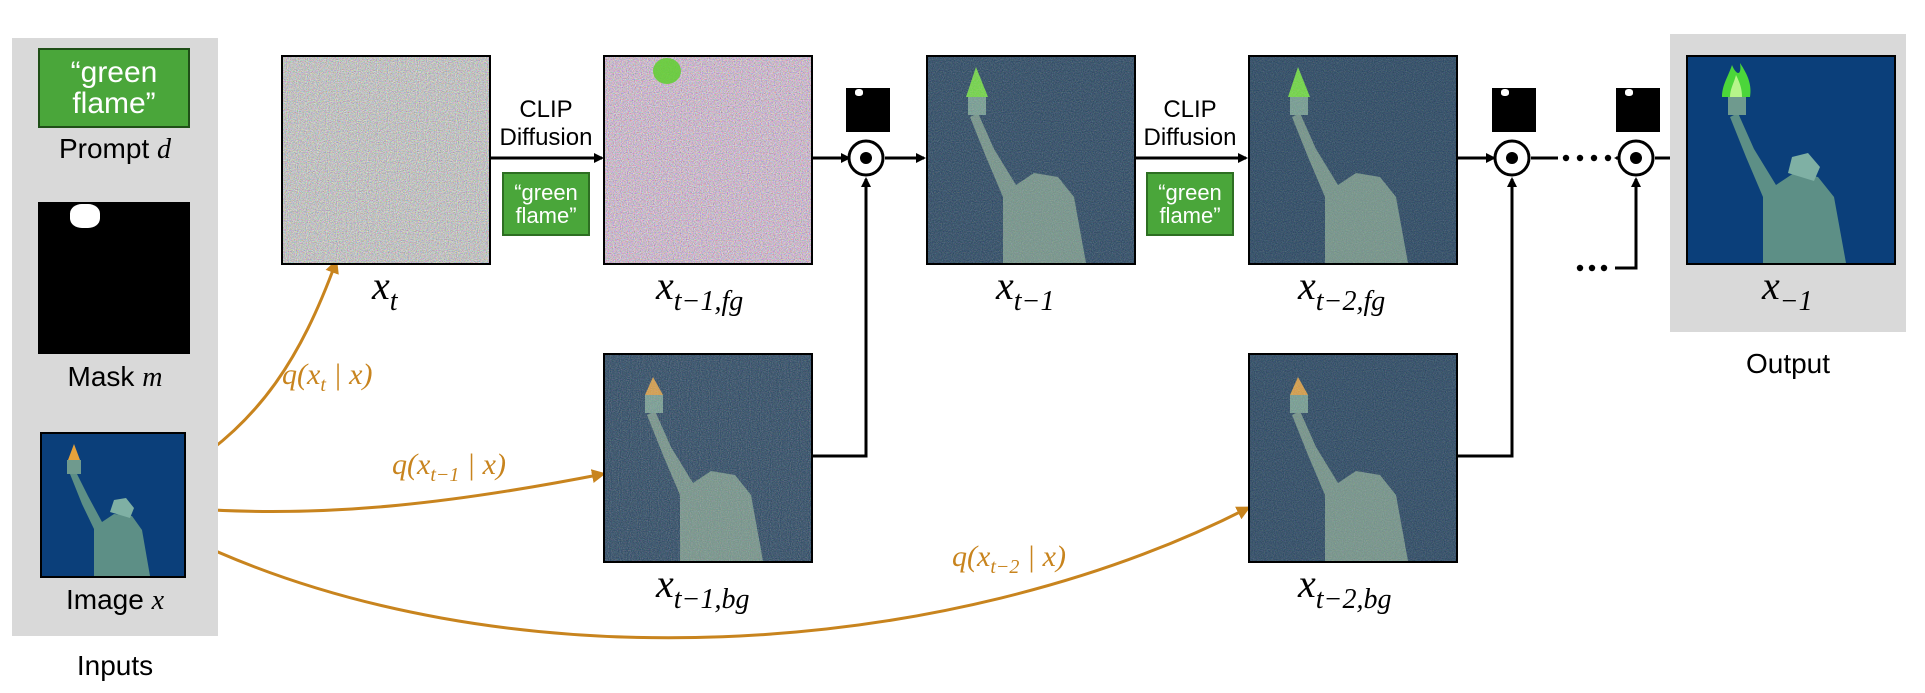  What do you see at coordinates (700, 290) in the screenshot?
I see `xt1fg-label: xt−1,fg` at bounding box center [700, 290].